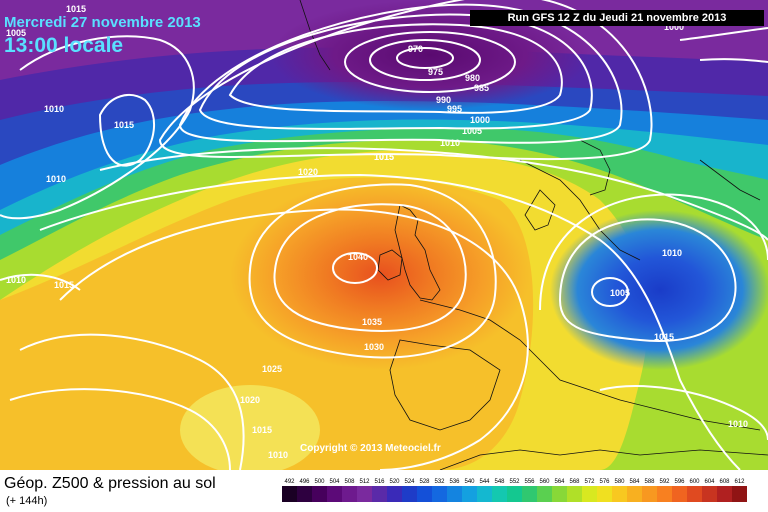 The image size is (768, 512). What do you see at coordinates (472, 78) in the screenshot?
I see `isobar-label: 980` at bounding box center [472, 78].